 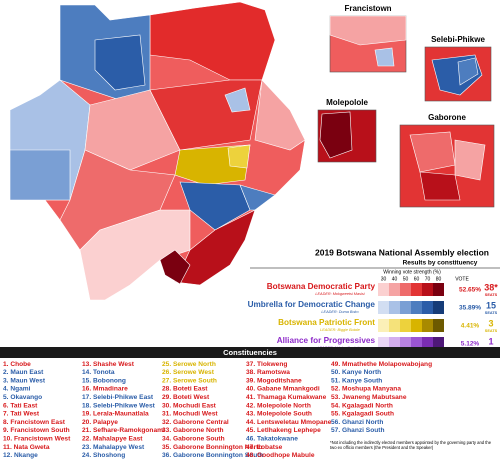 What do you see at coordinates (490, 323) in the screenshot?
I see `party-seats: 3` at bounding box center [490, 323].